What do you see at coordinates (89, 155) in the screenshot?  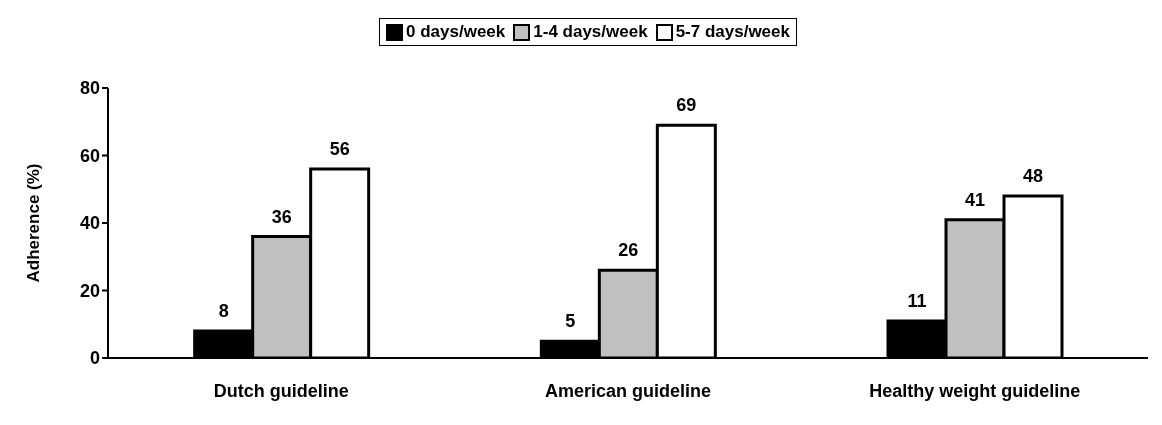 I see `y-tick-label: 60` at bounding box center [89, 155].